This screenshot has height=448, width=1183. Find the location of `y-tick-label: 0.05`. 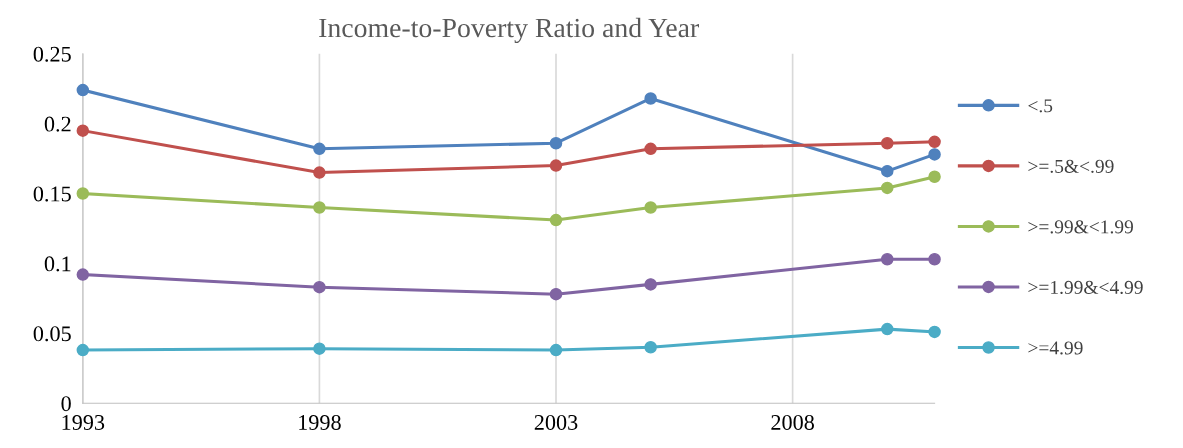

y-tick-label: 0.05 is located at coordinates (52, 334).